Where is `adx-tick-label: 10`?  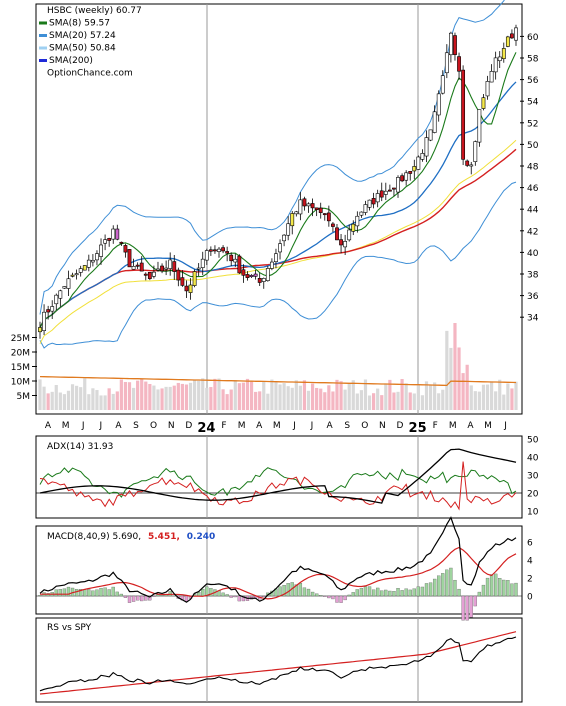 adx-tick-label: 10 is located at coordinates (533, 513).